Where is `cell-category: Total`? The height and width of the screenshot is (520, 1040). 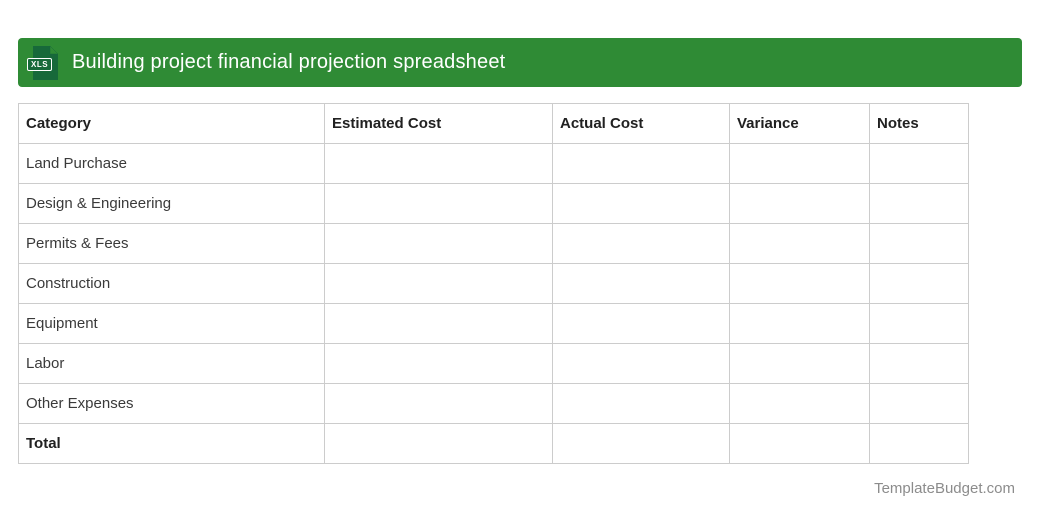 cell-category: Total is located at coordinates (171, 443).